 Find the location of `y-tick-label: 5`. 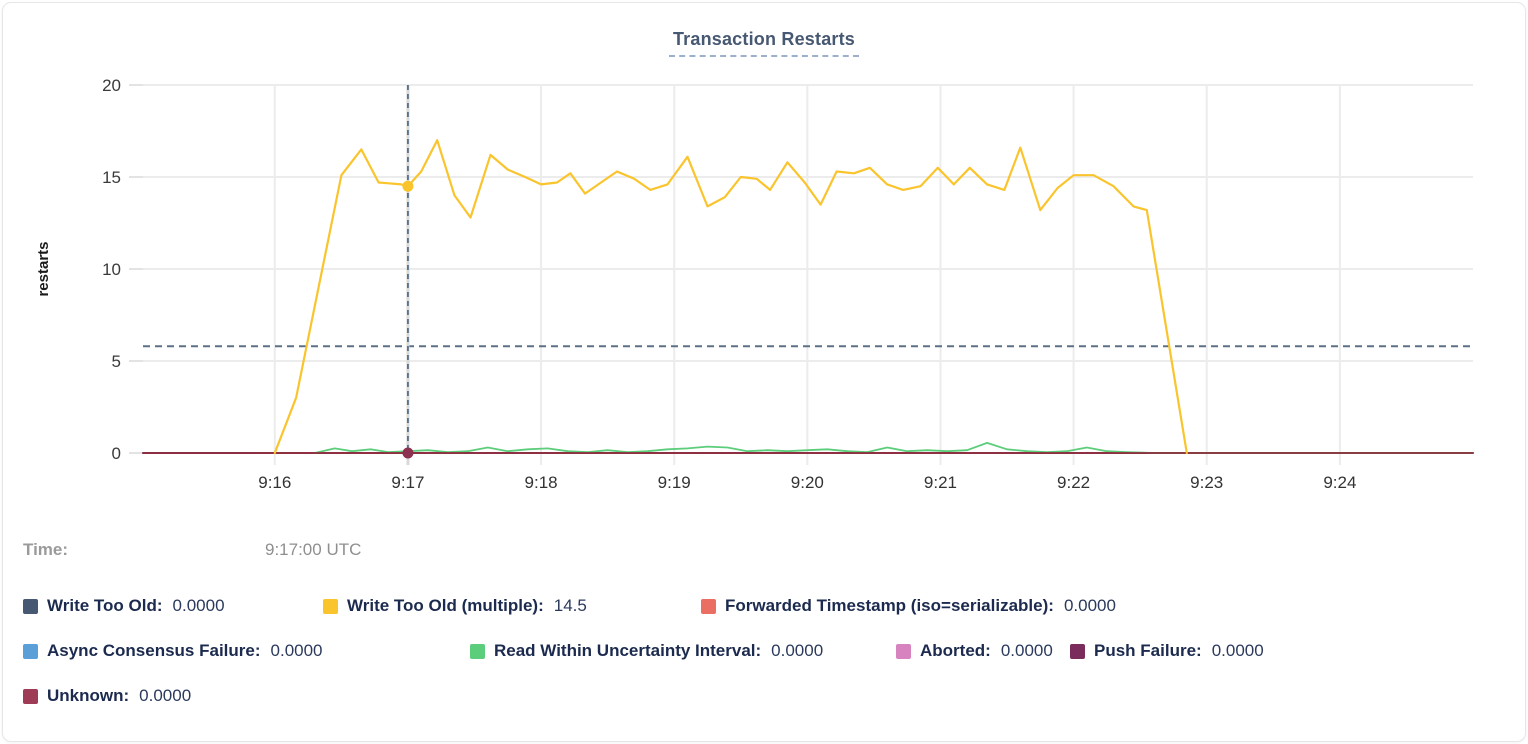

y-tick-label: 5 is located at coordinates (116, 361).